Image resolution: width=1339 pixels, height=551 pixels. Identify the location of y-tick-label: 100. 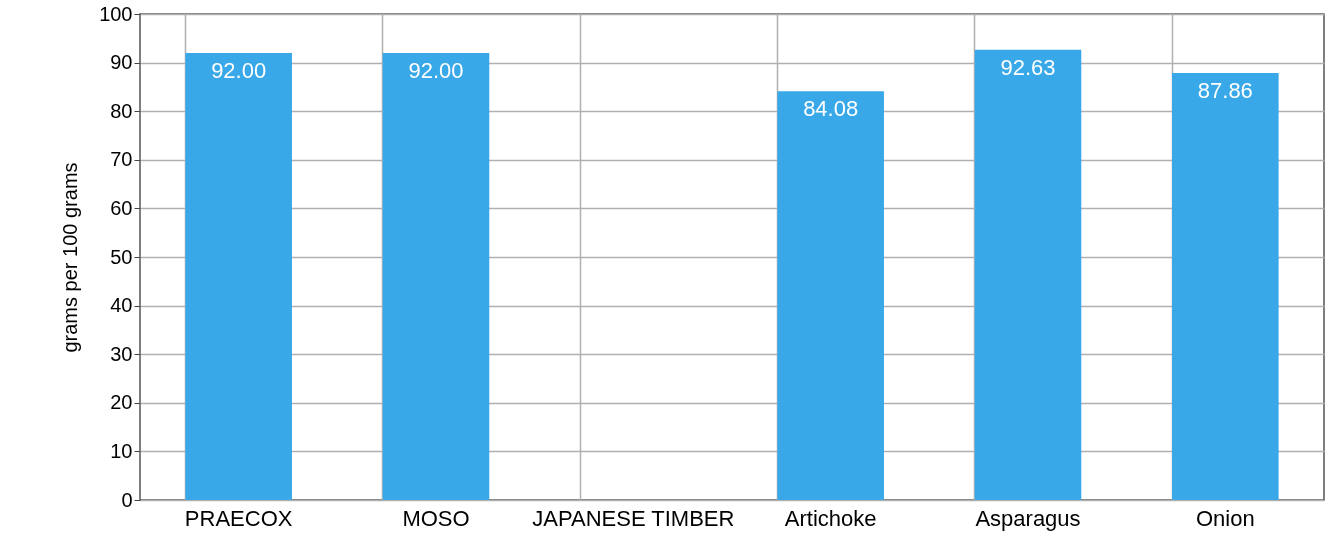
(116, 13).